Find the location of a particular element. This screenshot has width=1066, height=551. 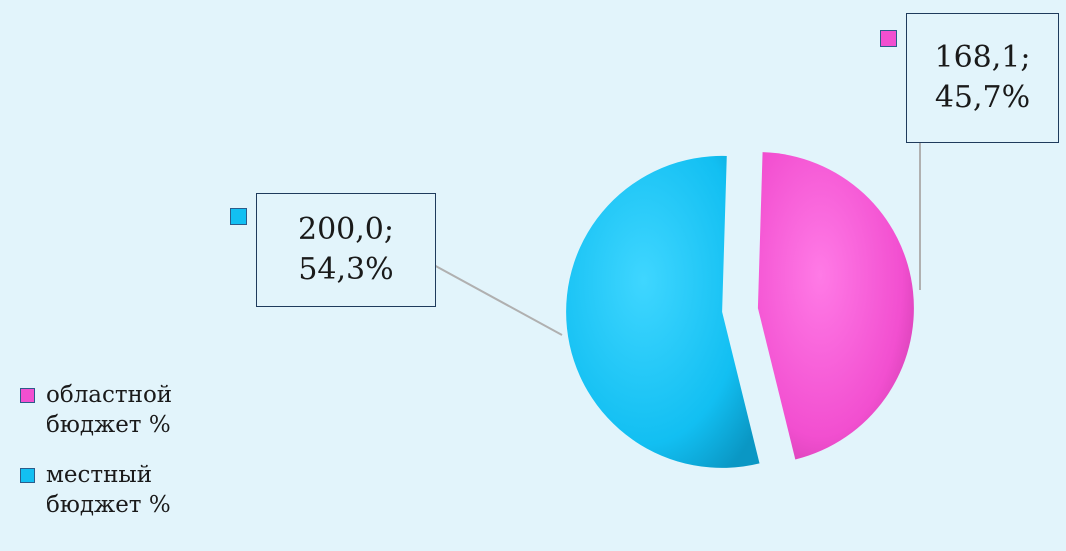

data-label-local: 200,0; 54,3% is located at coordinates (346, 250).